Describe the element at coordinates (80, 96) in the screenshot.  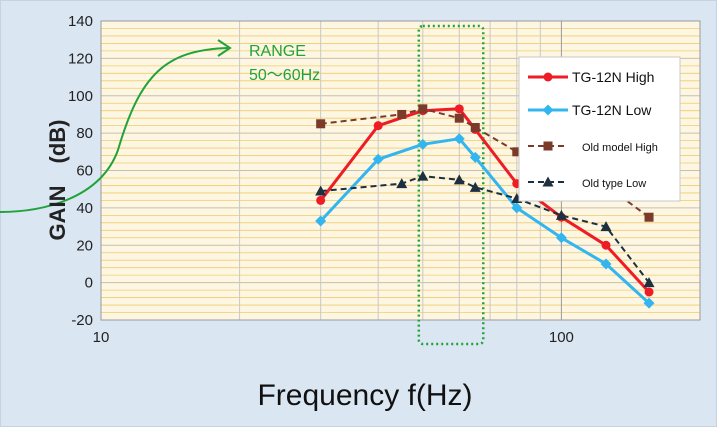
I see `y-tick-label: 100` at that location.